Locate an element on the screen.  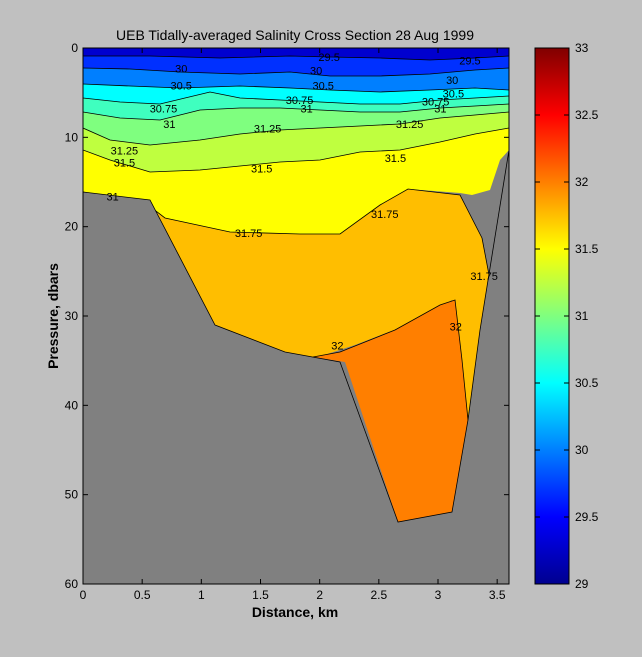
y-axis-label: Pressure, dbars is located at coordinates (53, 316).